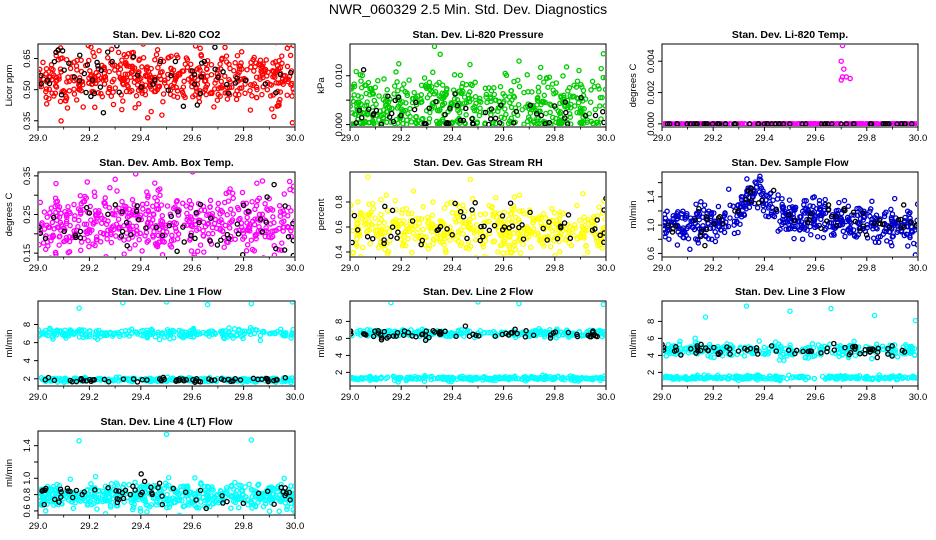  I want to click on x-tick-label: 29.6, so click(503, 138).